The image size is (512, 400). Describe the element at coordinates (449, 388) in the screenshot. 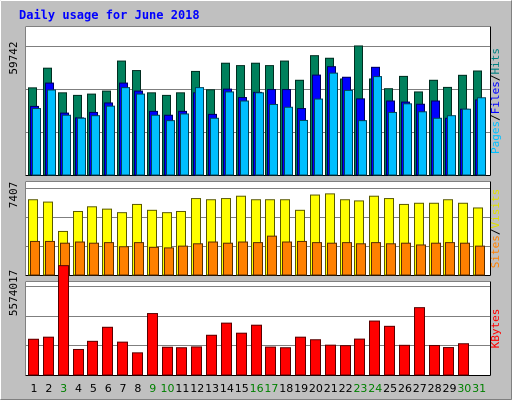

I see `day-label-29: 29` at that location.